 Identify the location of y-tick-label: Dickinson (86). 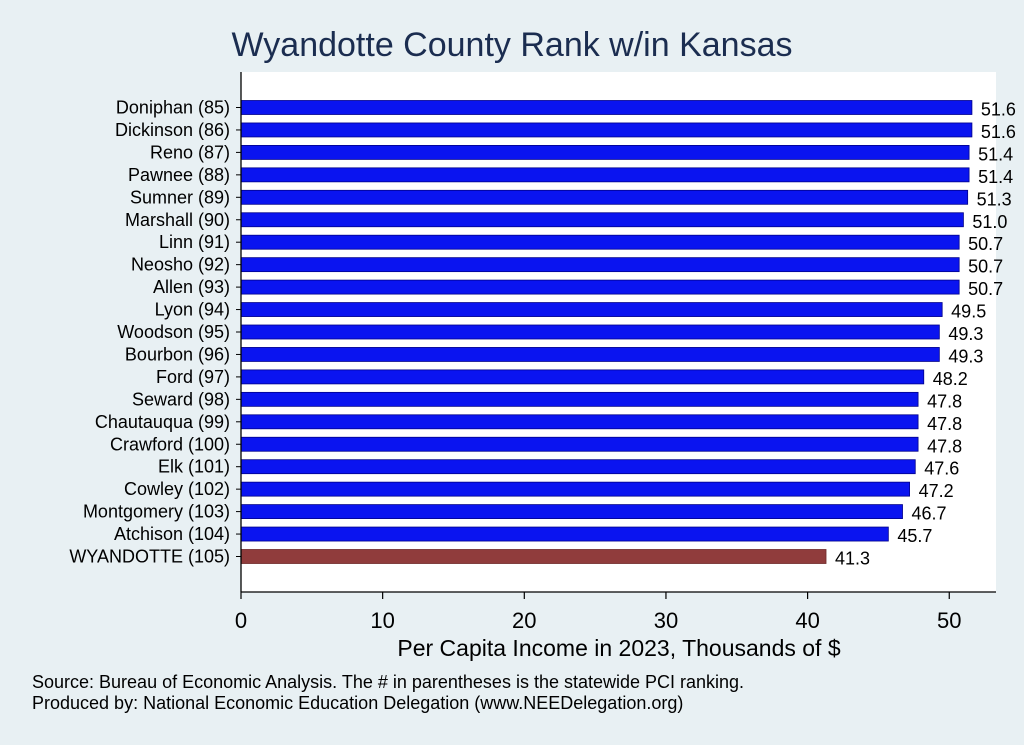
(172, 130).